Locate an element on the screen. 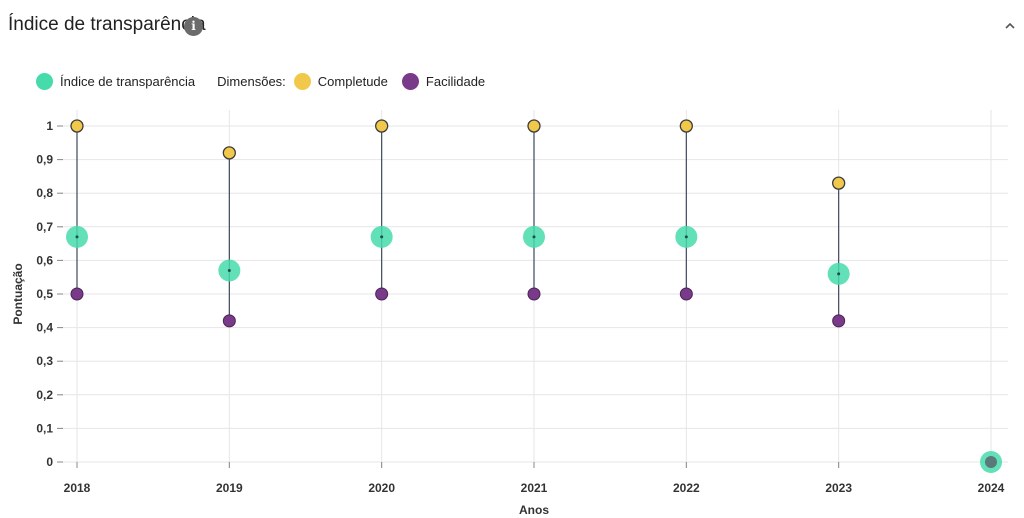  y-axis-title: Pontuação is located at coordinates (18, 293).